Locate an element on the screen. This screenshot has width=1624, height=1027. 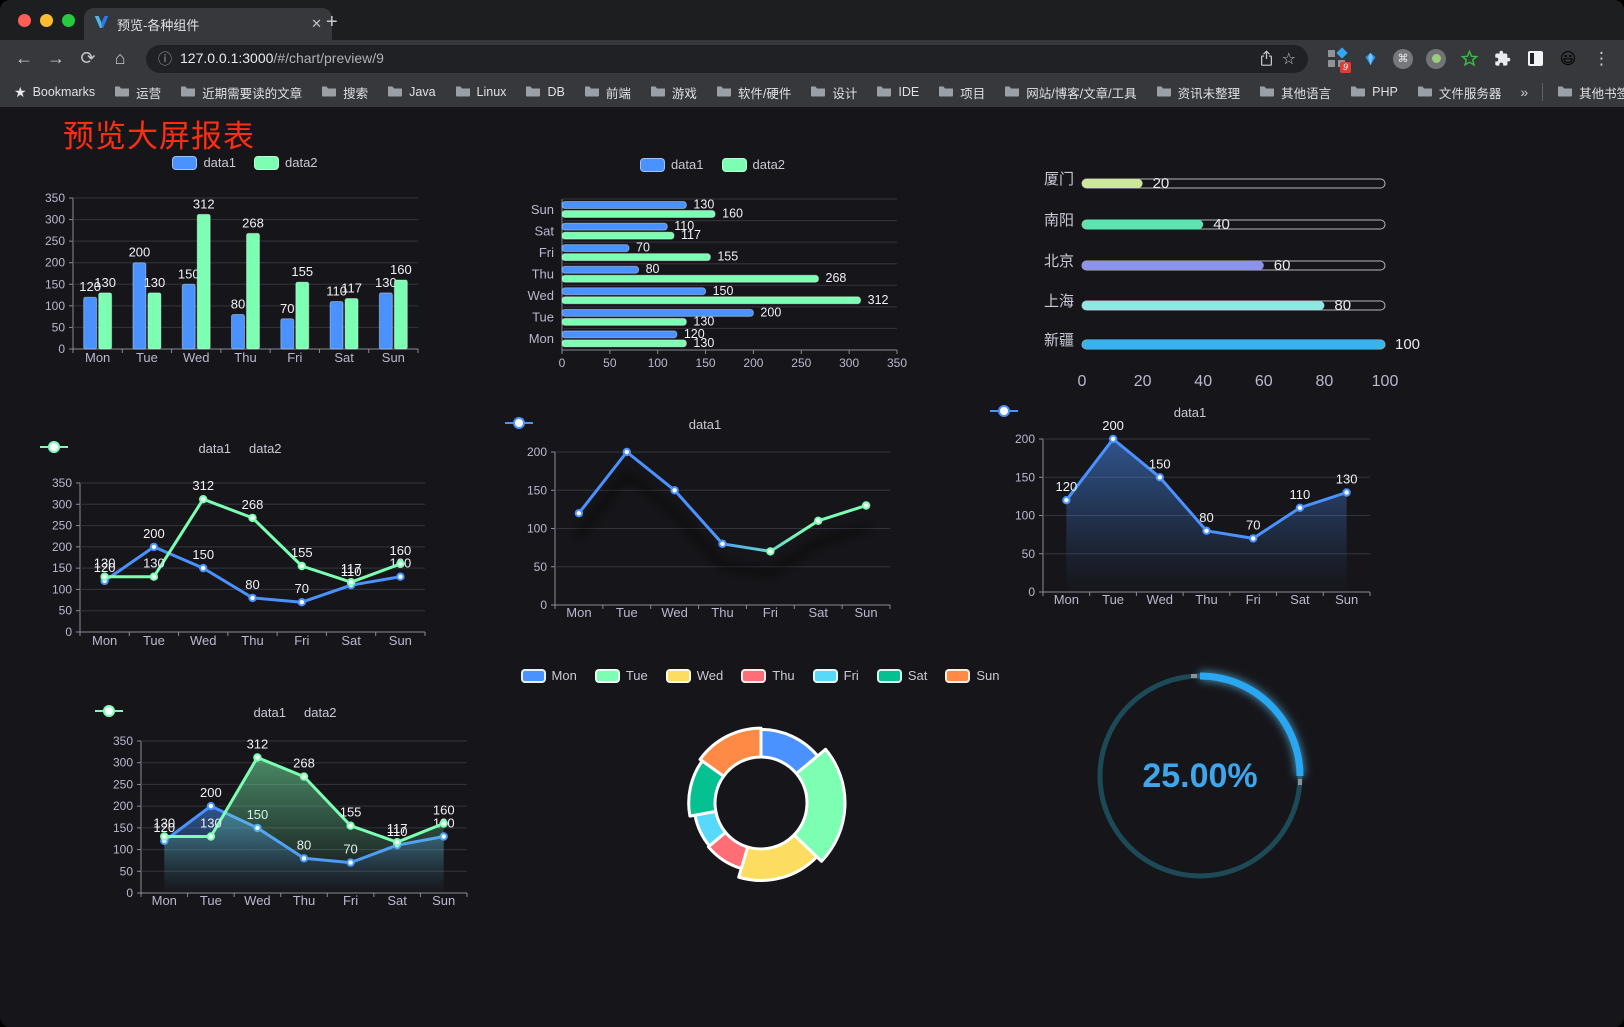
reload-button: ⟳ is located at coordinates (88, 58).